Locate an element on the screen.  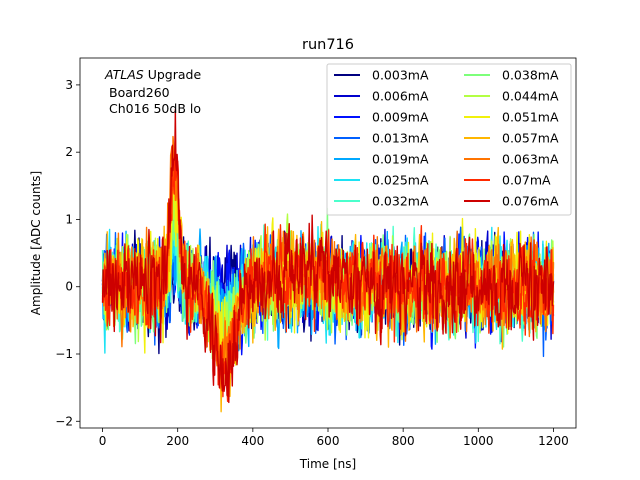
legend-label: 0.051mA is located at coordinates (530, 117).